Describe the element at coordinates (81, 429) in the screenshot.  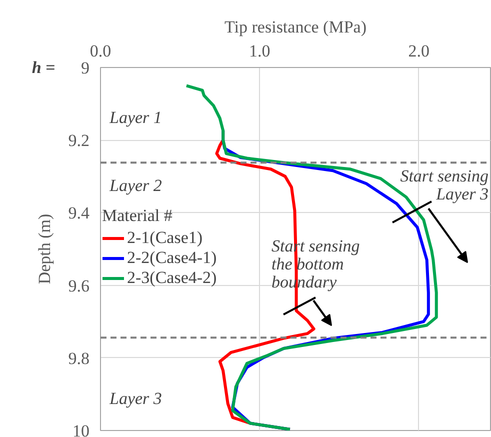
I see `y-tick-label: 10` at that location.